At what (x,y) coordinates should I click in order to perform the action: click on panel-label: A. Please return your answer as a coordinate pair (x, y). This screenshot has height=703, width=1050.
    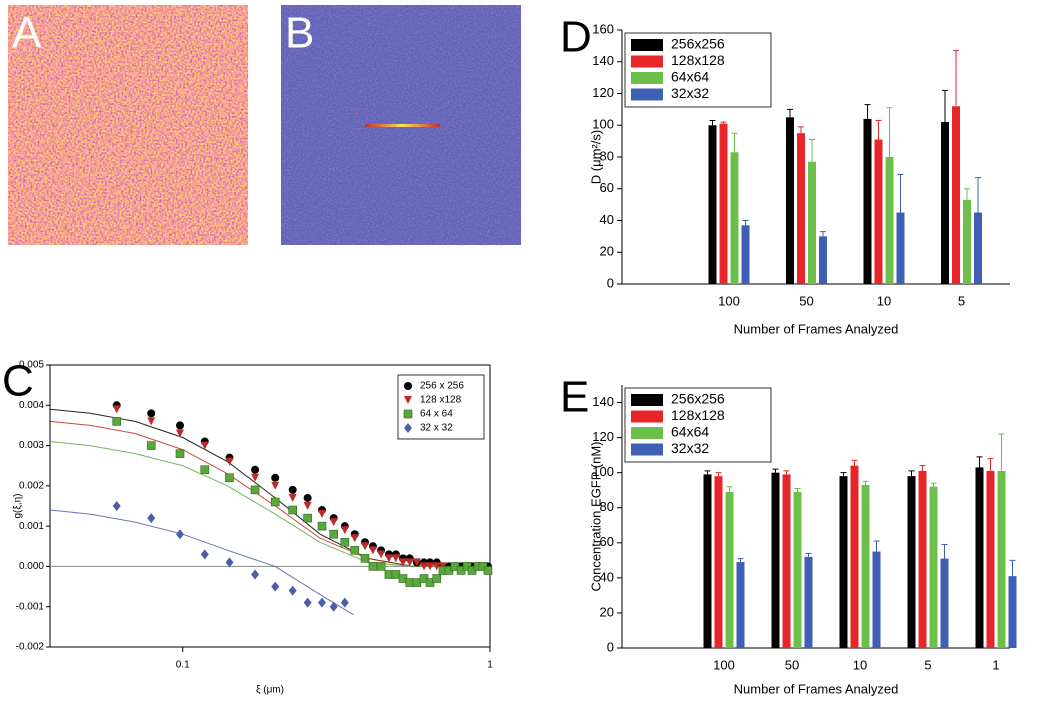
    Looking at the image, I should click on (27, 33).